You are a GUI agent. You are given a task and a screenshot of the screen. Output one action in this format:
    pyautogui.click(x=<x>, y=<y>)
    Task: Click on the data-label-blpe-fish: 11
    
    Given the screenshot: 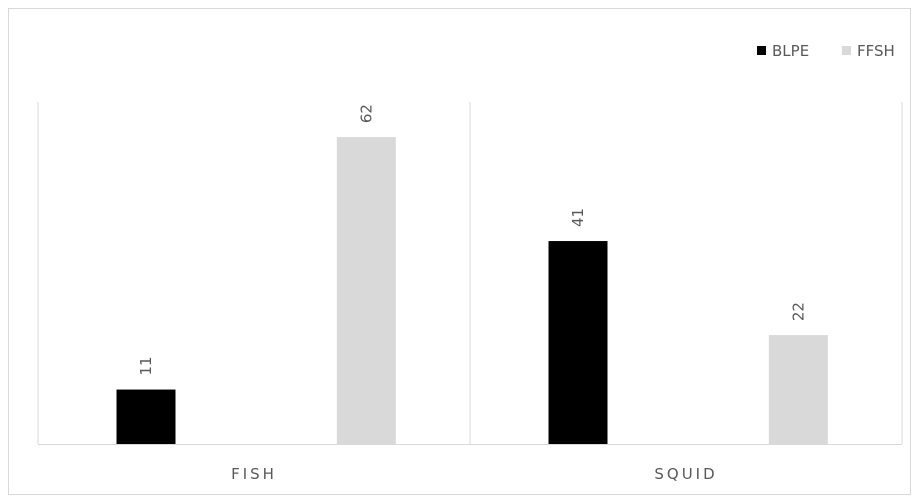 What is the action you would take?
    pyautogui.click(x=146, y=365)
    